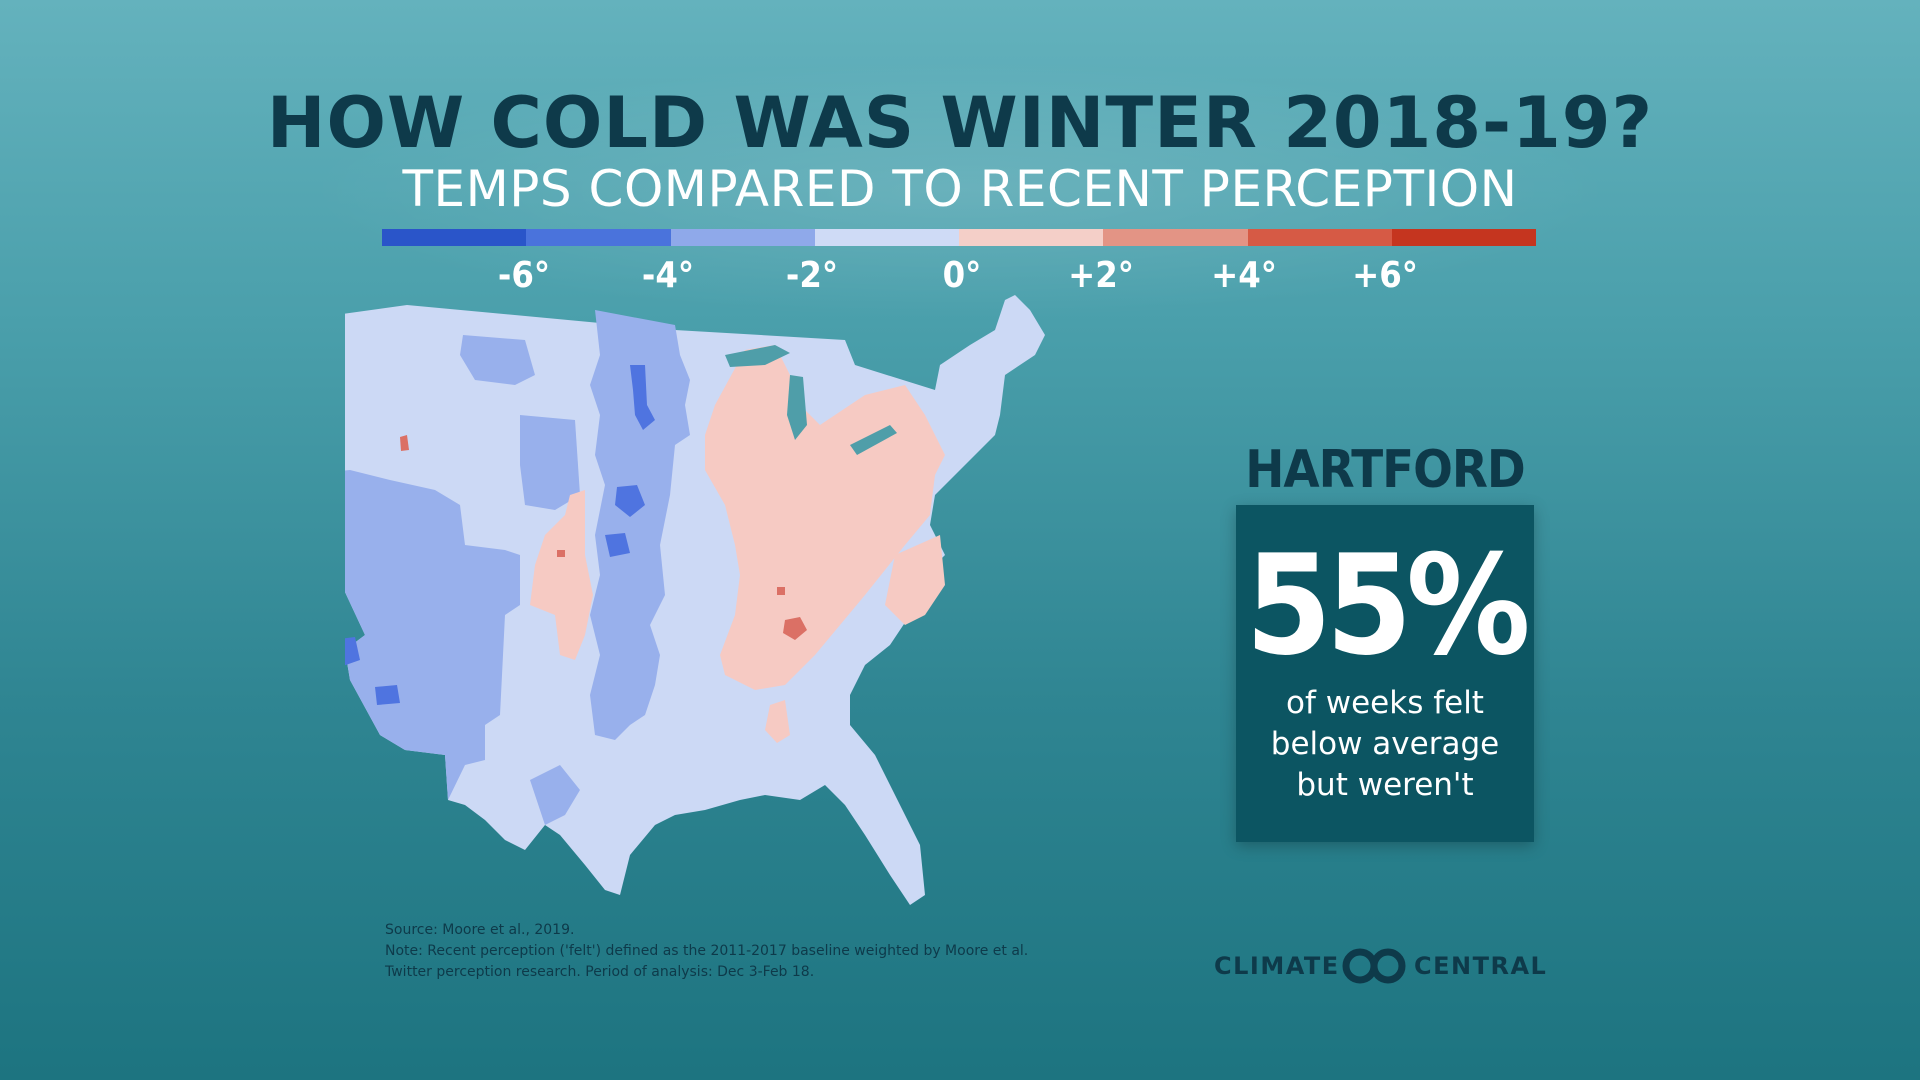 The width and height of the screenshot is (1920, 1080). Describe the element at coordinates (1385, 785) in the screenshot. I see `callout-caption-line-3: but weren't` at that location.